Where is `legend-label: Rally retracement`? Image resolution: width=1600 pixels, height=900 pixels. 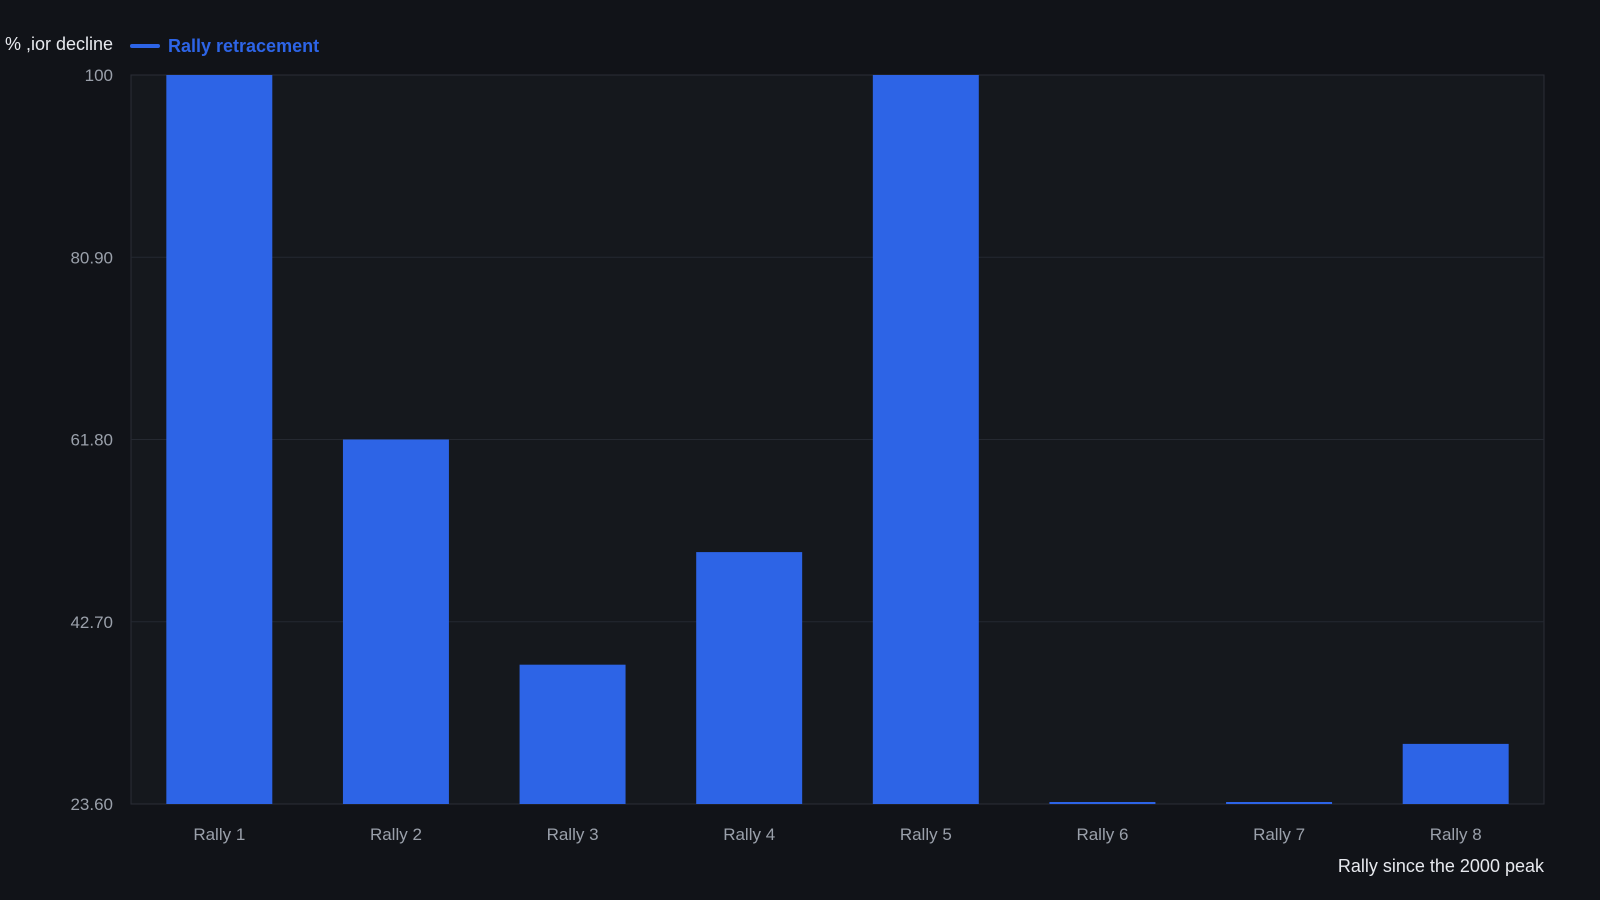 legend-label: Rally retracement is located at coordinates (244, 45).